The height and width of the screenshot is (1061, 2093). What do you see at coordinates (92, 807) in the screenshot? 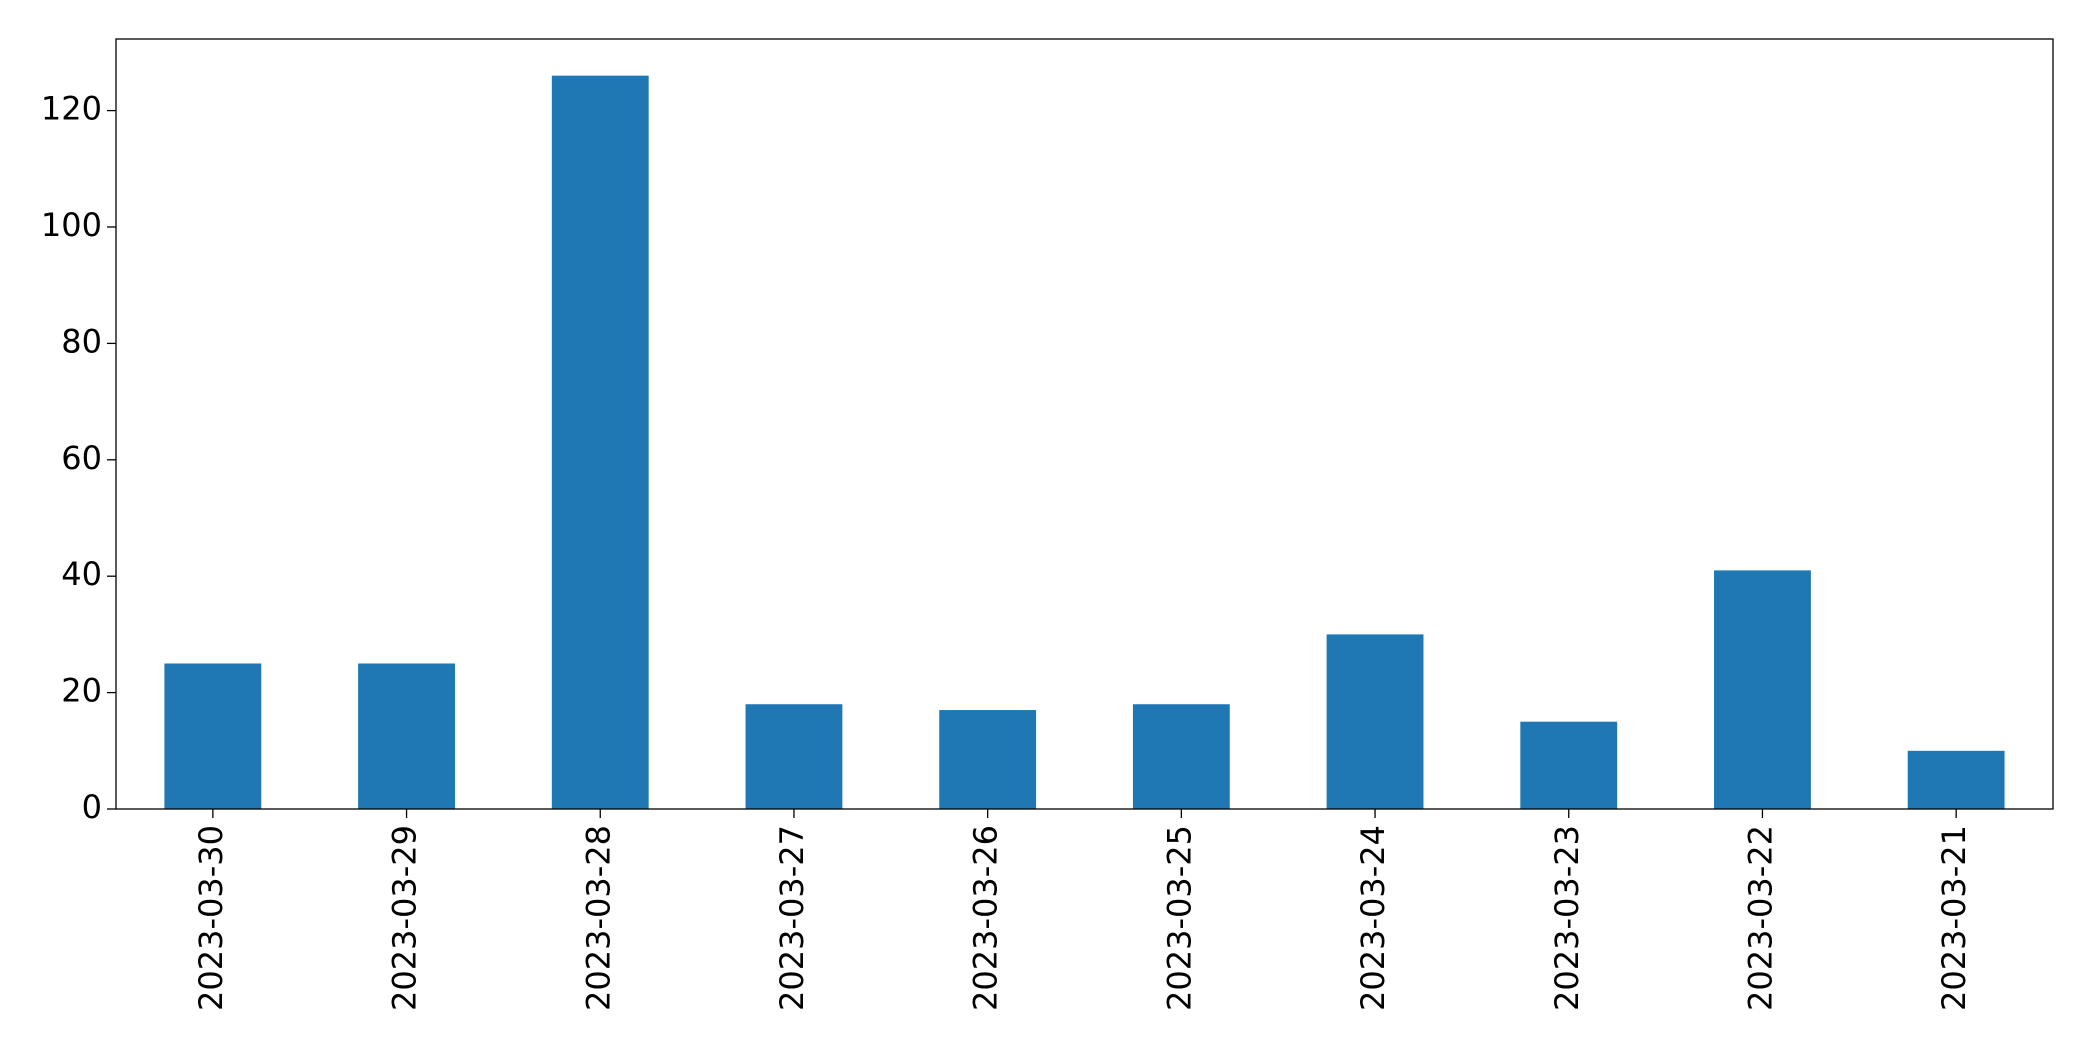
I see `y-tick-label: 0` at bounding box center [92, 807].